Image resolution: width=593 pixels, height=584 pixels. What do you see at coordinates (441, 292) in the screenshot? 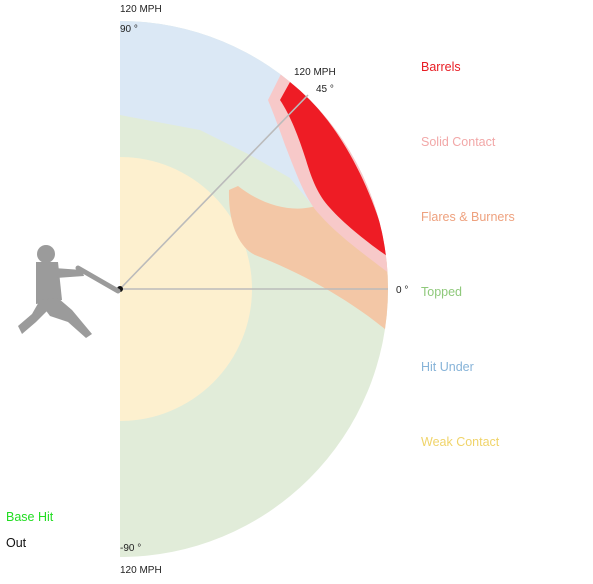
I see `legend-topped: Topped` at bounding box center [441, 292].